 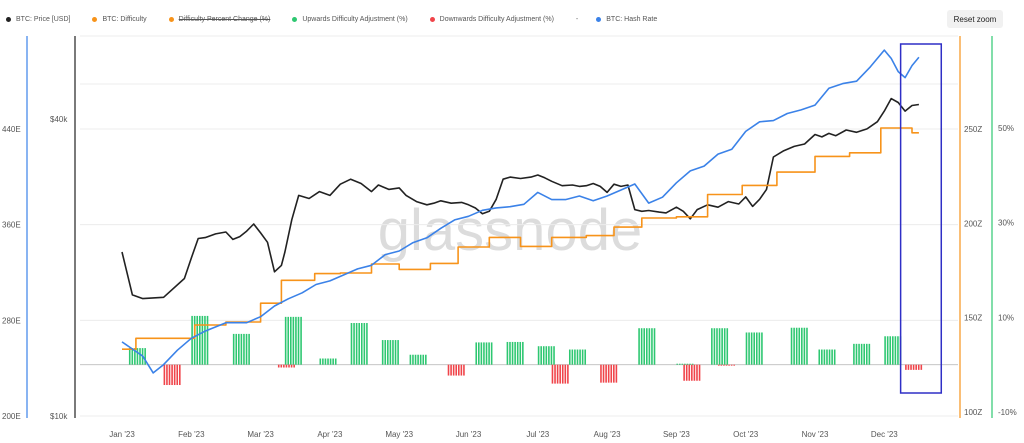 I want to click on hash-rate-tick-label: 280E, so click(x=11, y=320).